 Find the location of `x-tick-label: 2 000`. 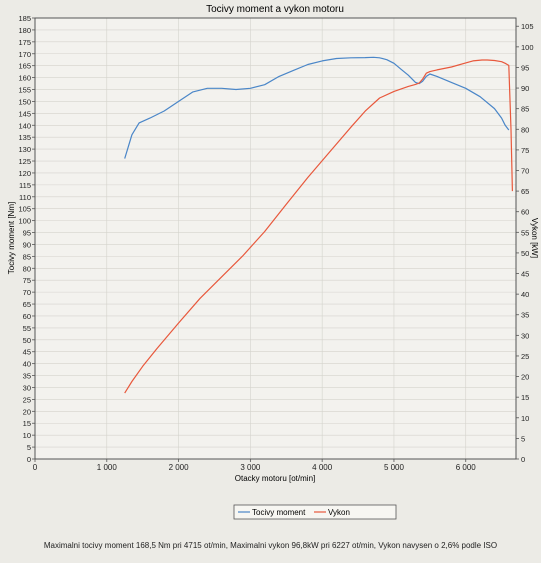

x-tick-label: 2 000 is located at coordinates (179, 467).